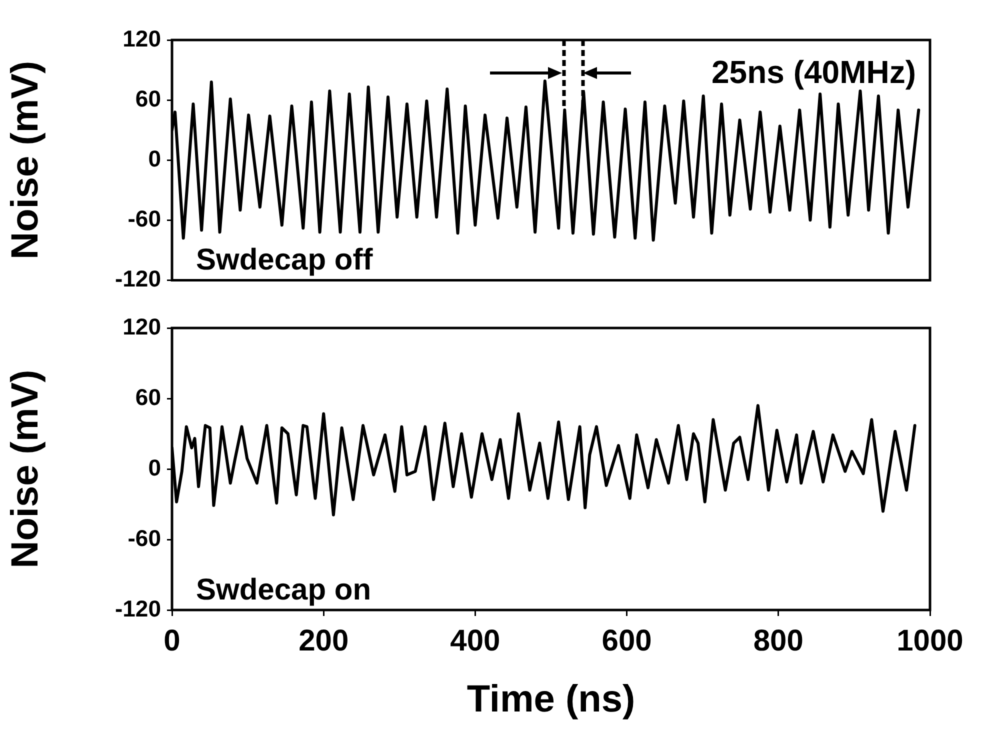  I want to click on x-tick-label: 400, so click(475, 641).